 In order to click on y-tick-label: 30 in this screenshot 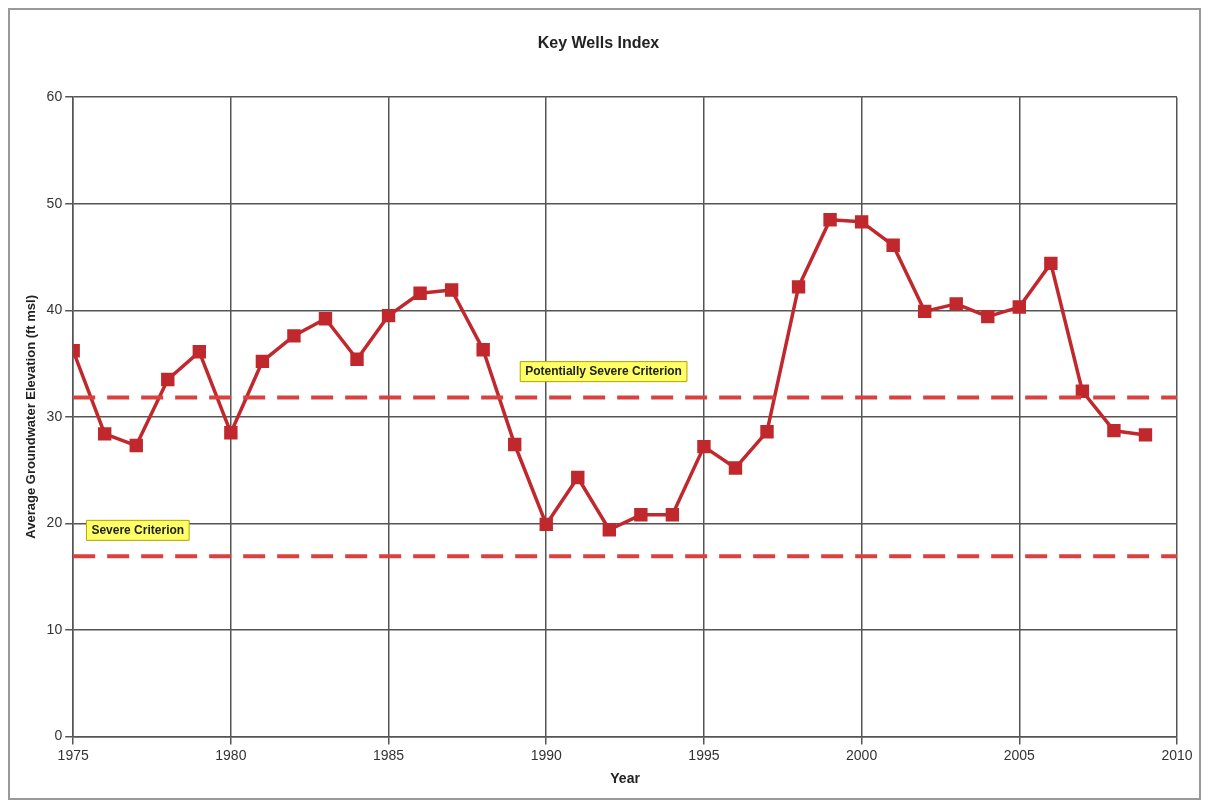, I will do `click(54, 415)`.